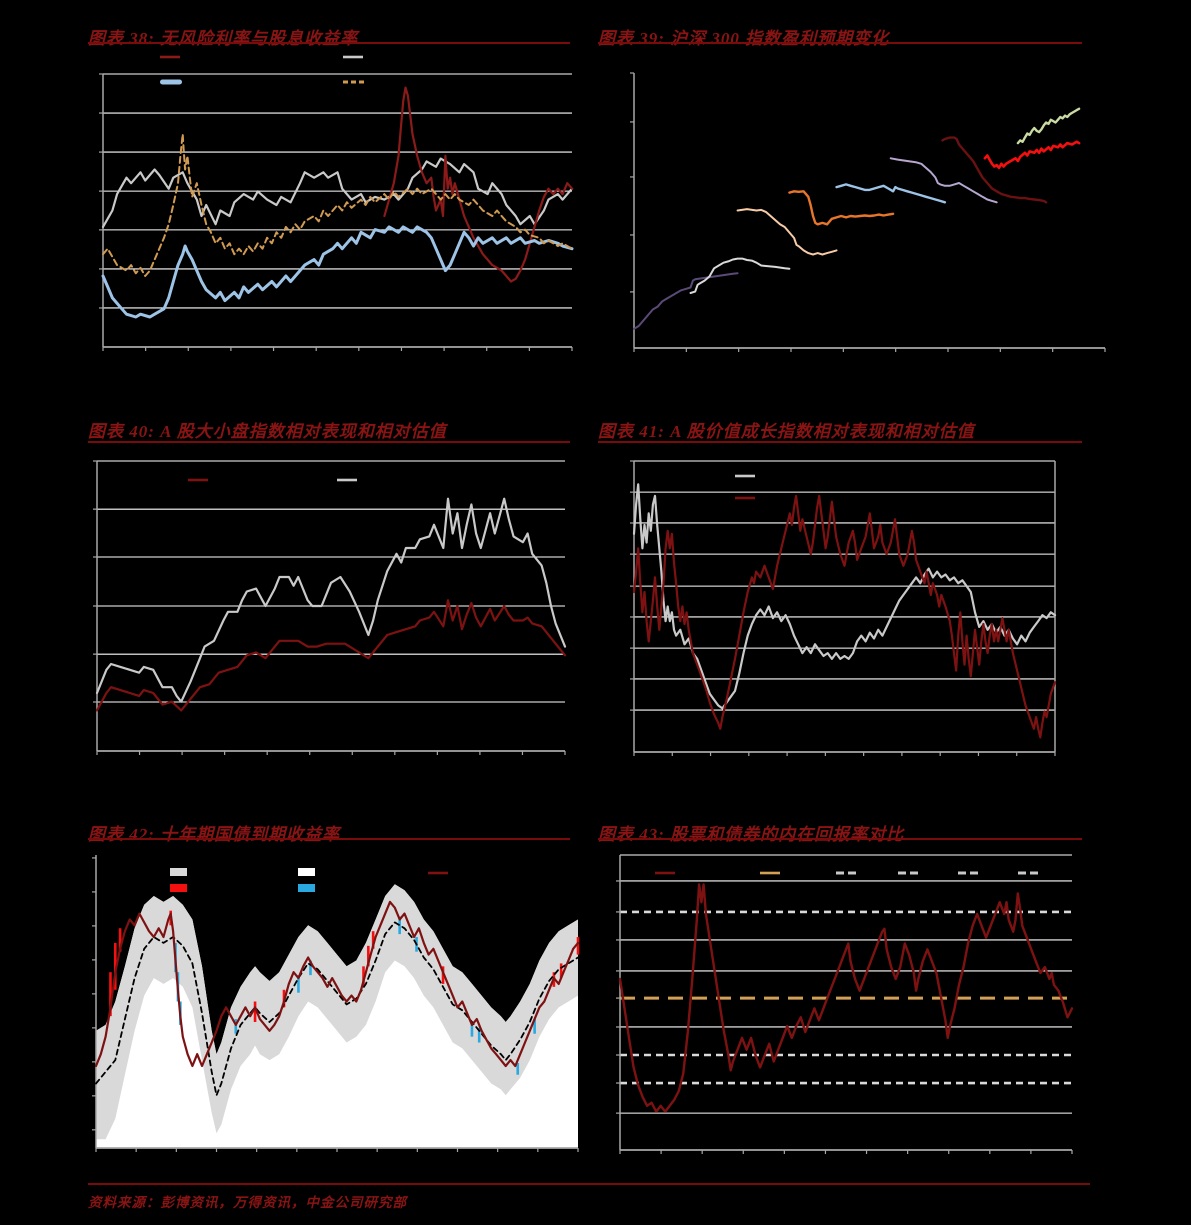 This screenshot has height=1225, width=1191. Describe the element at coordinates (329, 43) in the screenshot. I see `figure-38-title-rule` at that location.